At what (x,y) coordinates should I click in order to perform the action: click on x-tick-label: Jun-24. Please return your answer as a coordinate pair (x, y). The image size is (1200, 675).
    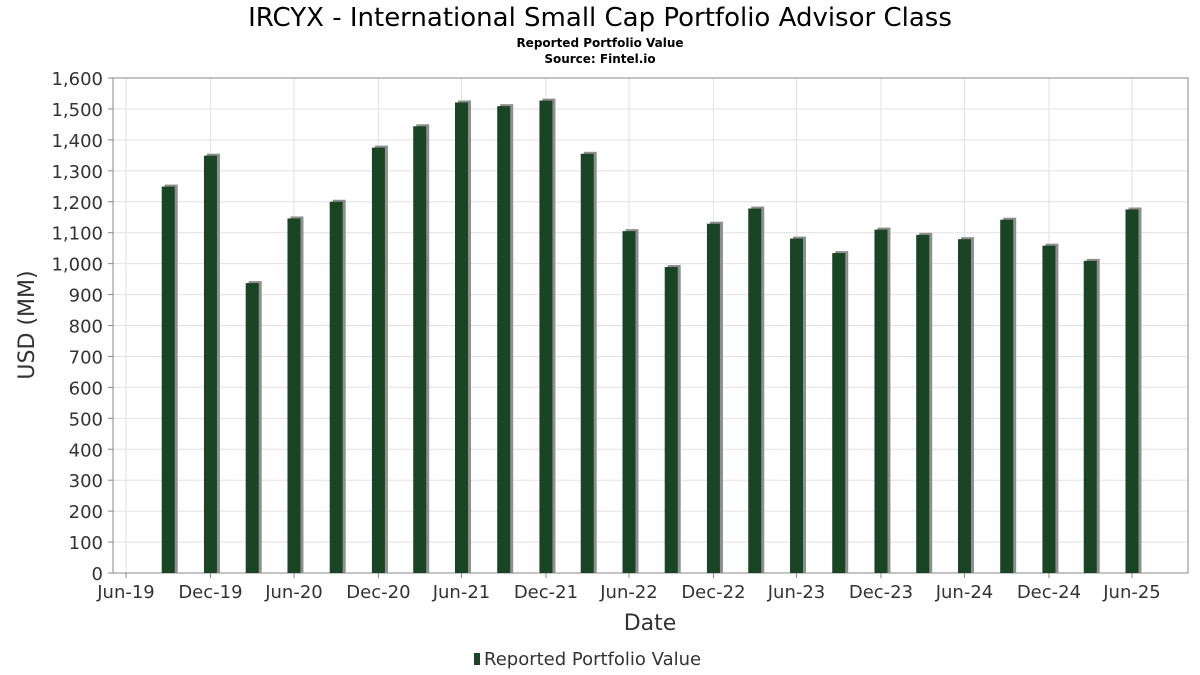
    Looking at the image, I should click on (964, 592).